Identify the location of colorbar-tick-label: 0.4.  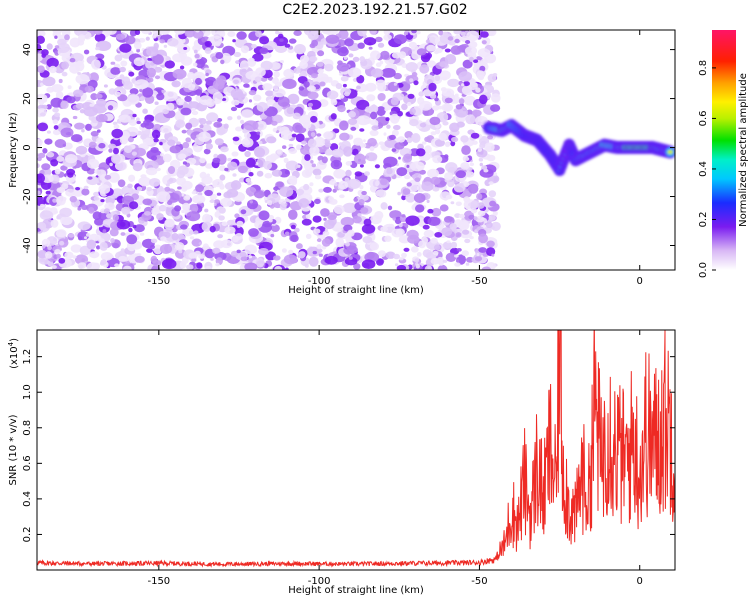
(703, 169).